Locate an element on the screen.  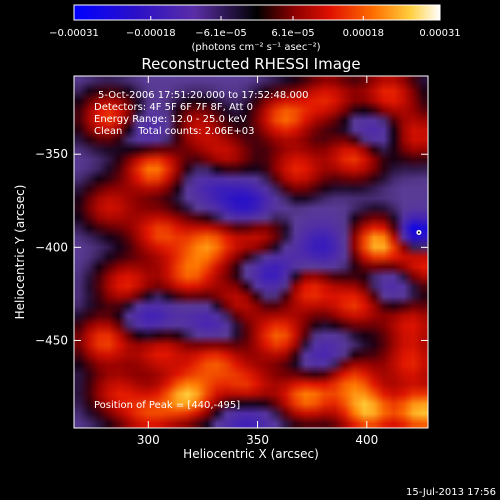
colorbar-tick-label: −0.00031 is located at coordinates (74, 33).